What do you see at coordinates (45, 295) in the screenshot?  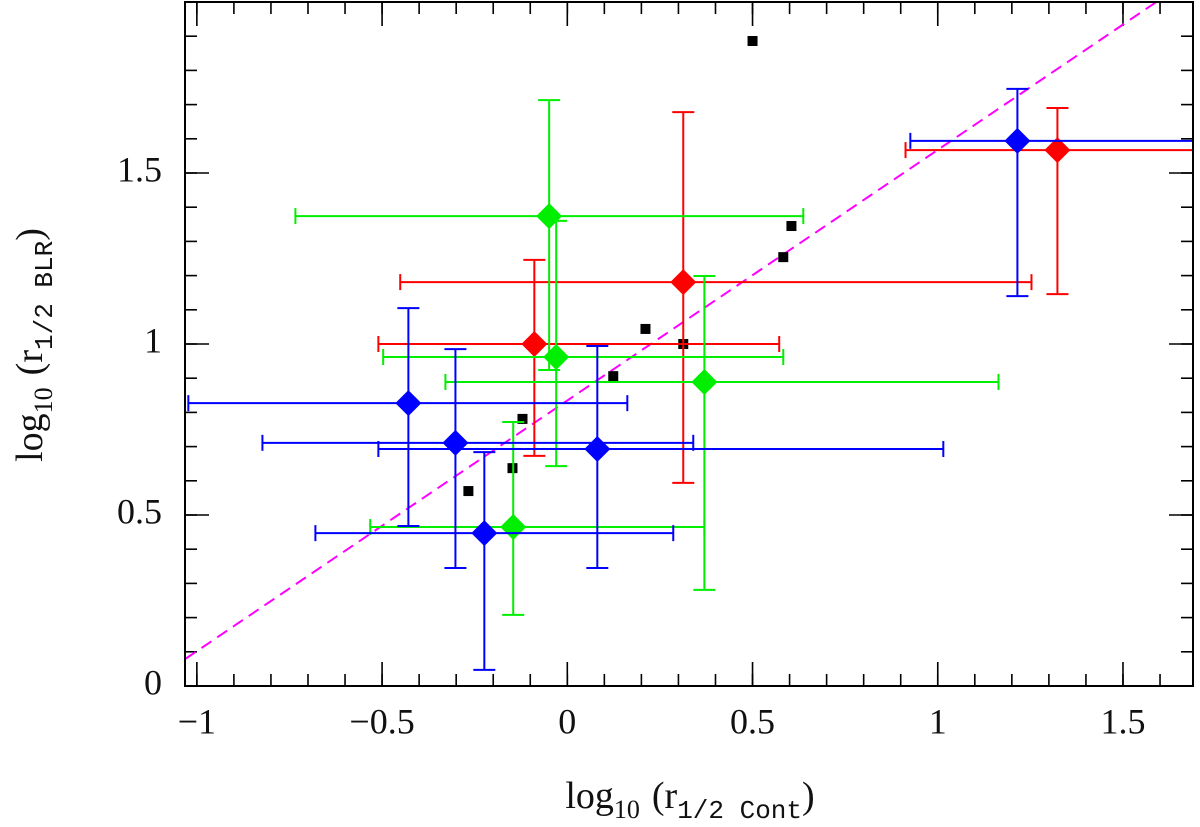 I see `y-label-sub: 1/2 BLR` at bounding box center [45, 295].